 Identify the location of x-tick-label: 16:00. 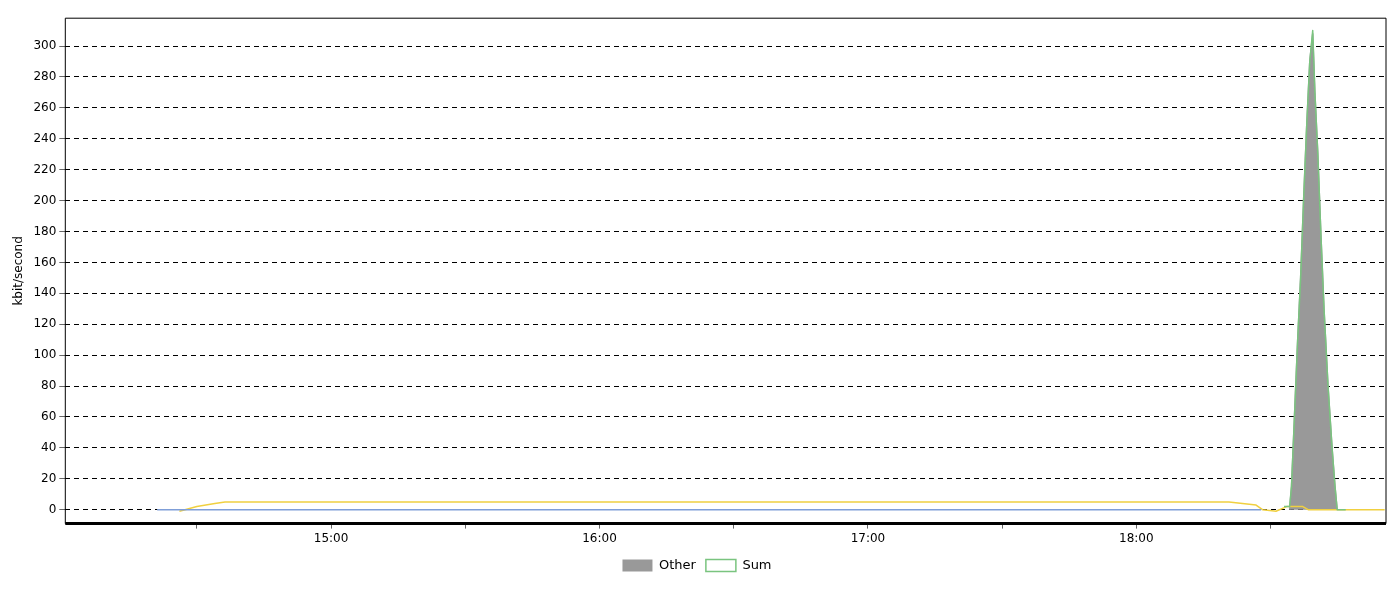
(599, 537).